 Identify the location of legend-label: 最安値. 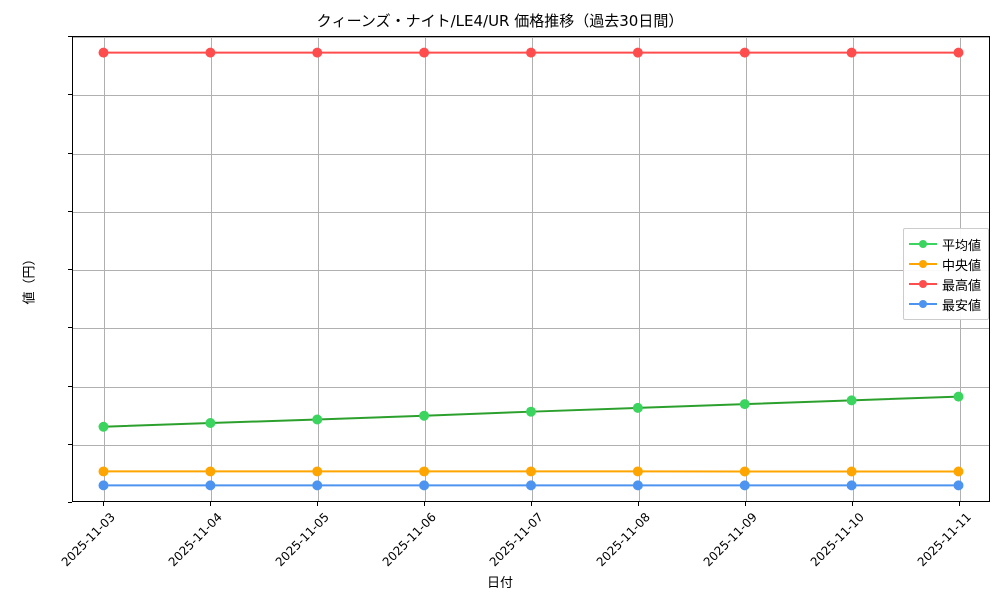
(961, 304).